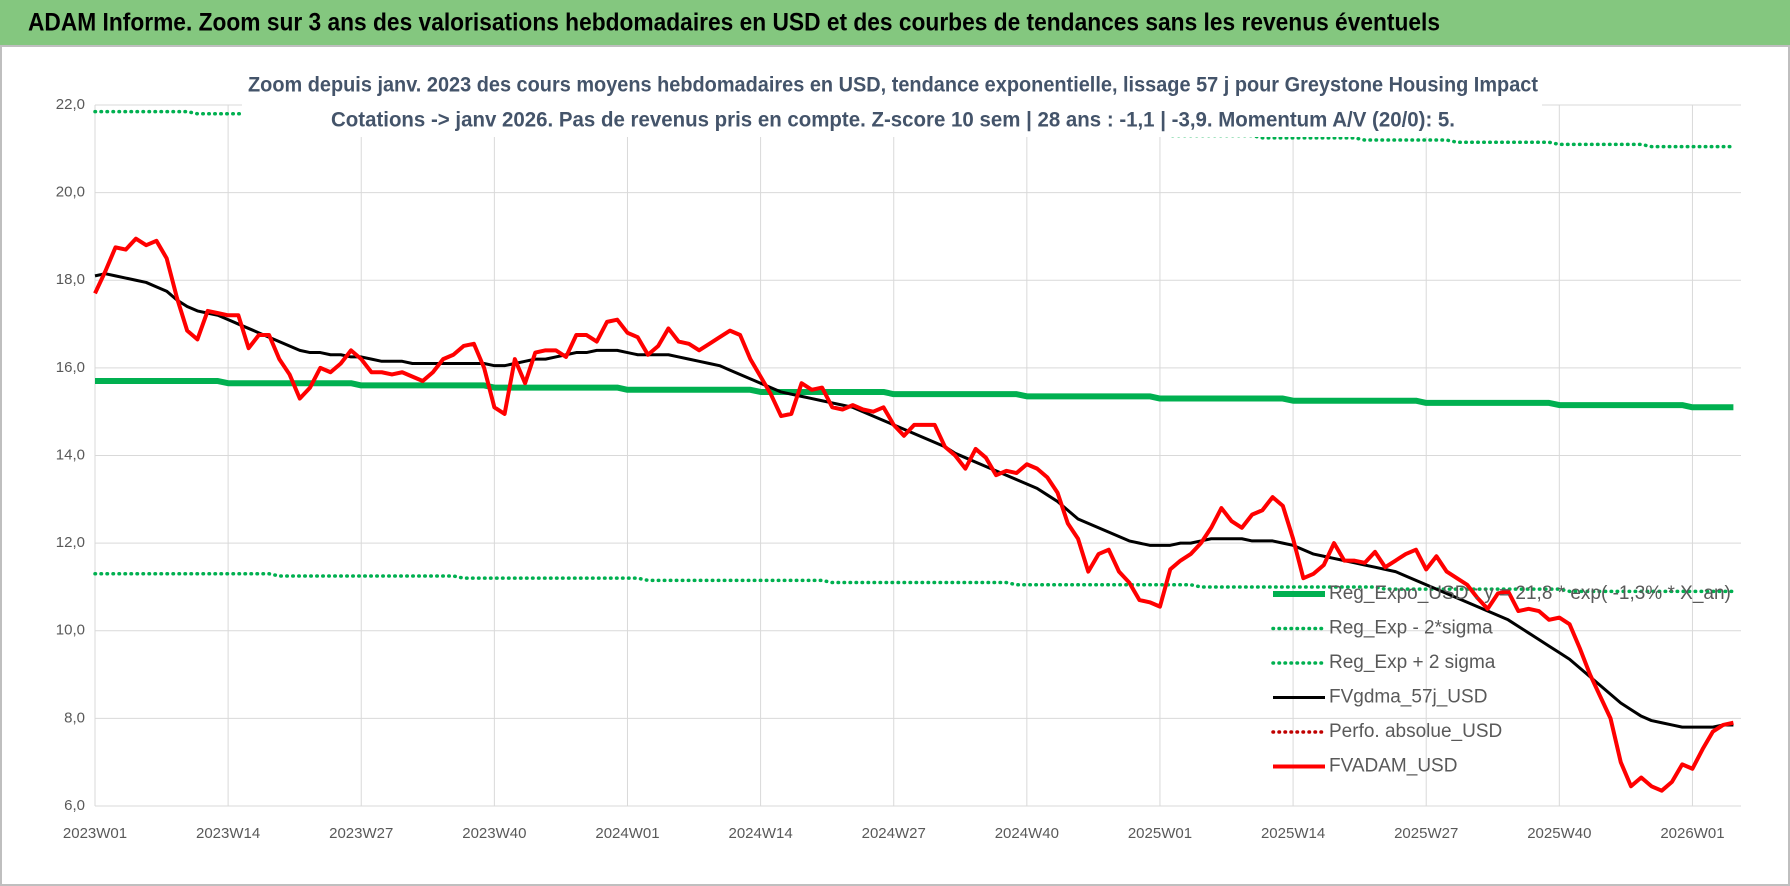 Image resolution: width=1790 pixels, height=886 pixels. What do you see at coordinates (1415, 731) in the screenshot?
I see `legend-label: Perfo. absolue_USD` at bounding box center [1415, 731].